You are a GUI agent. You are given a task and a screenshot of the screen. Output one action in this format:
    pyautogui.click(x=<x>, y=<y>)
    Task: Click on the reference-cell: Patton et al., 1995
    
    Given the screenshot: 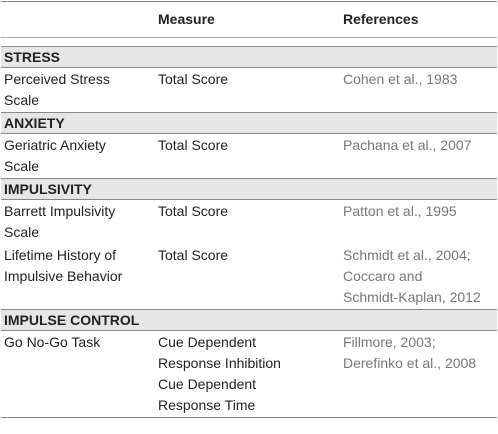 What is the action you would take?
    pyautogui.click(x=418, y=222)
    